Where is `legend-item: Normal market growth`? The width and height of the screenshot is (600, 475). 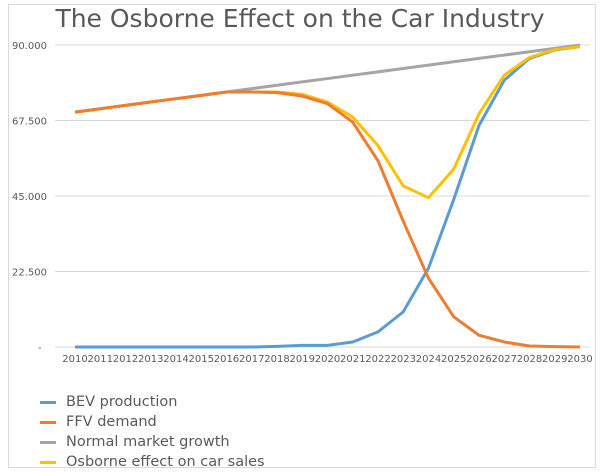
legend-item: Normal market growth is located at coordinates (152, 442).